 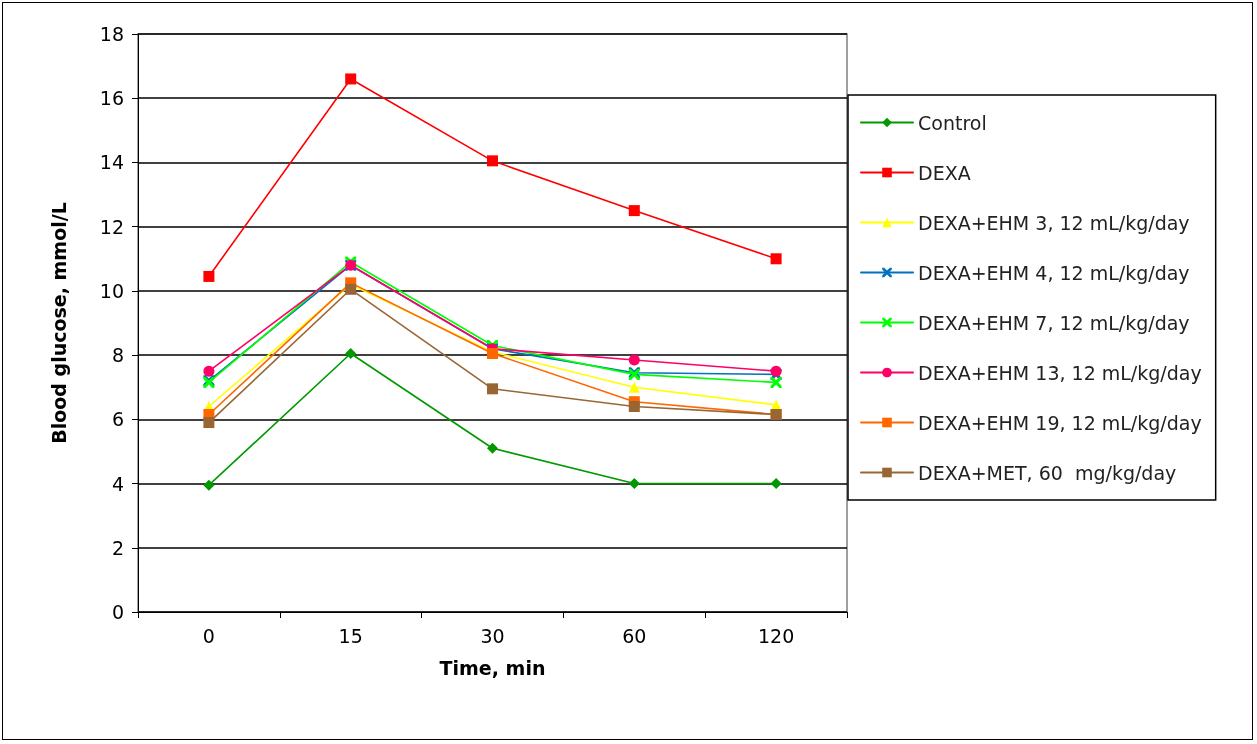 I want to click on y-tick-label: 8, so click(x=117, y=355).